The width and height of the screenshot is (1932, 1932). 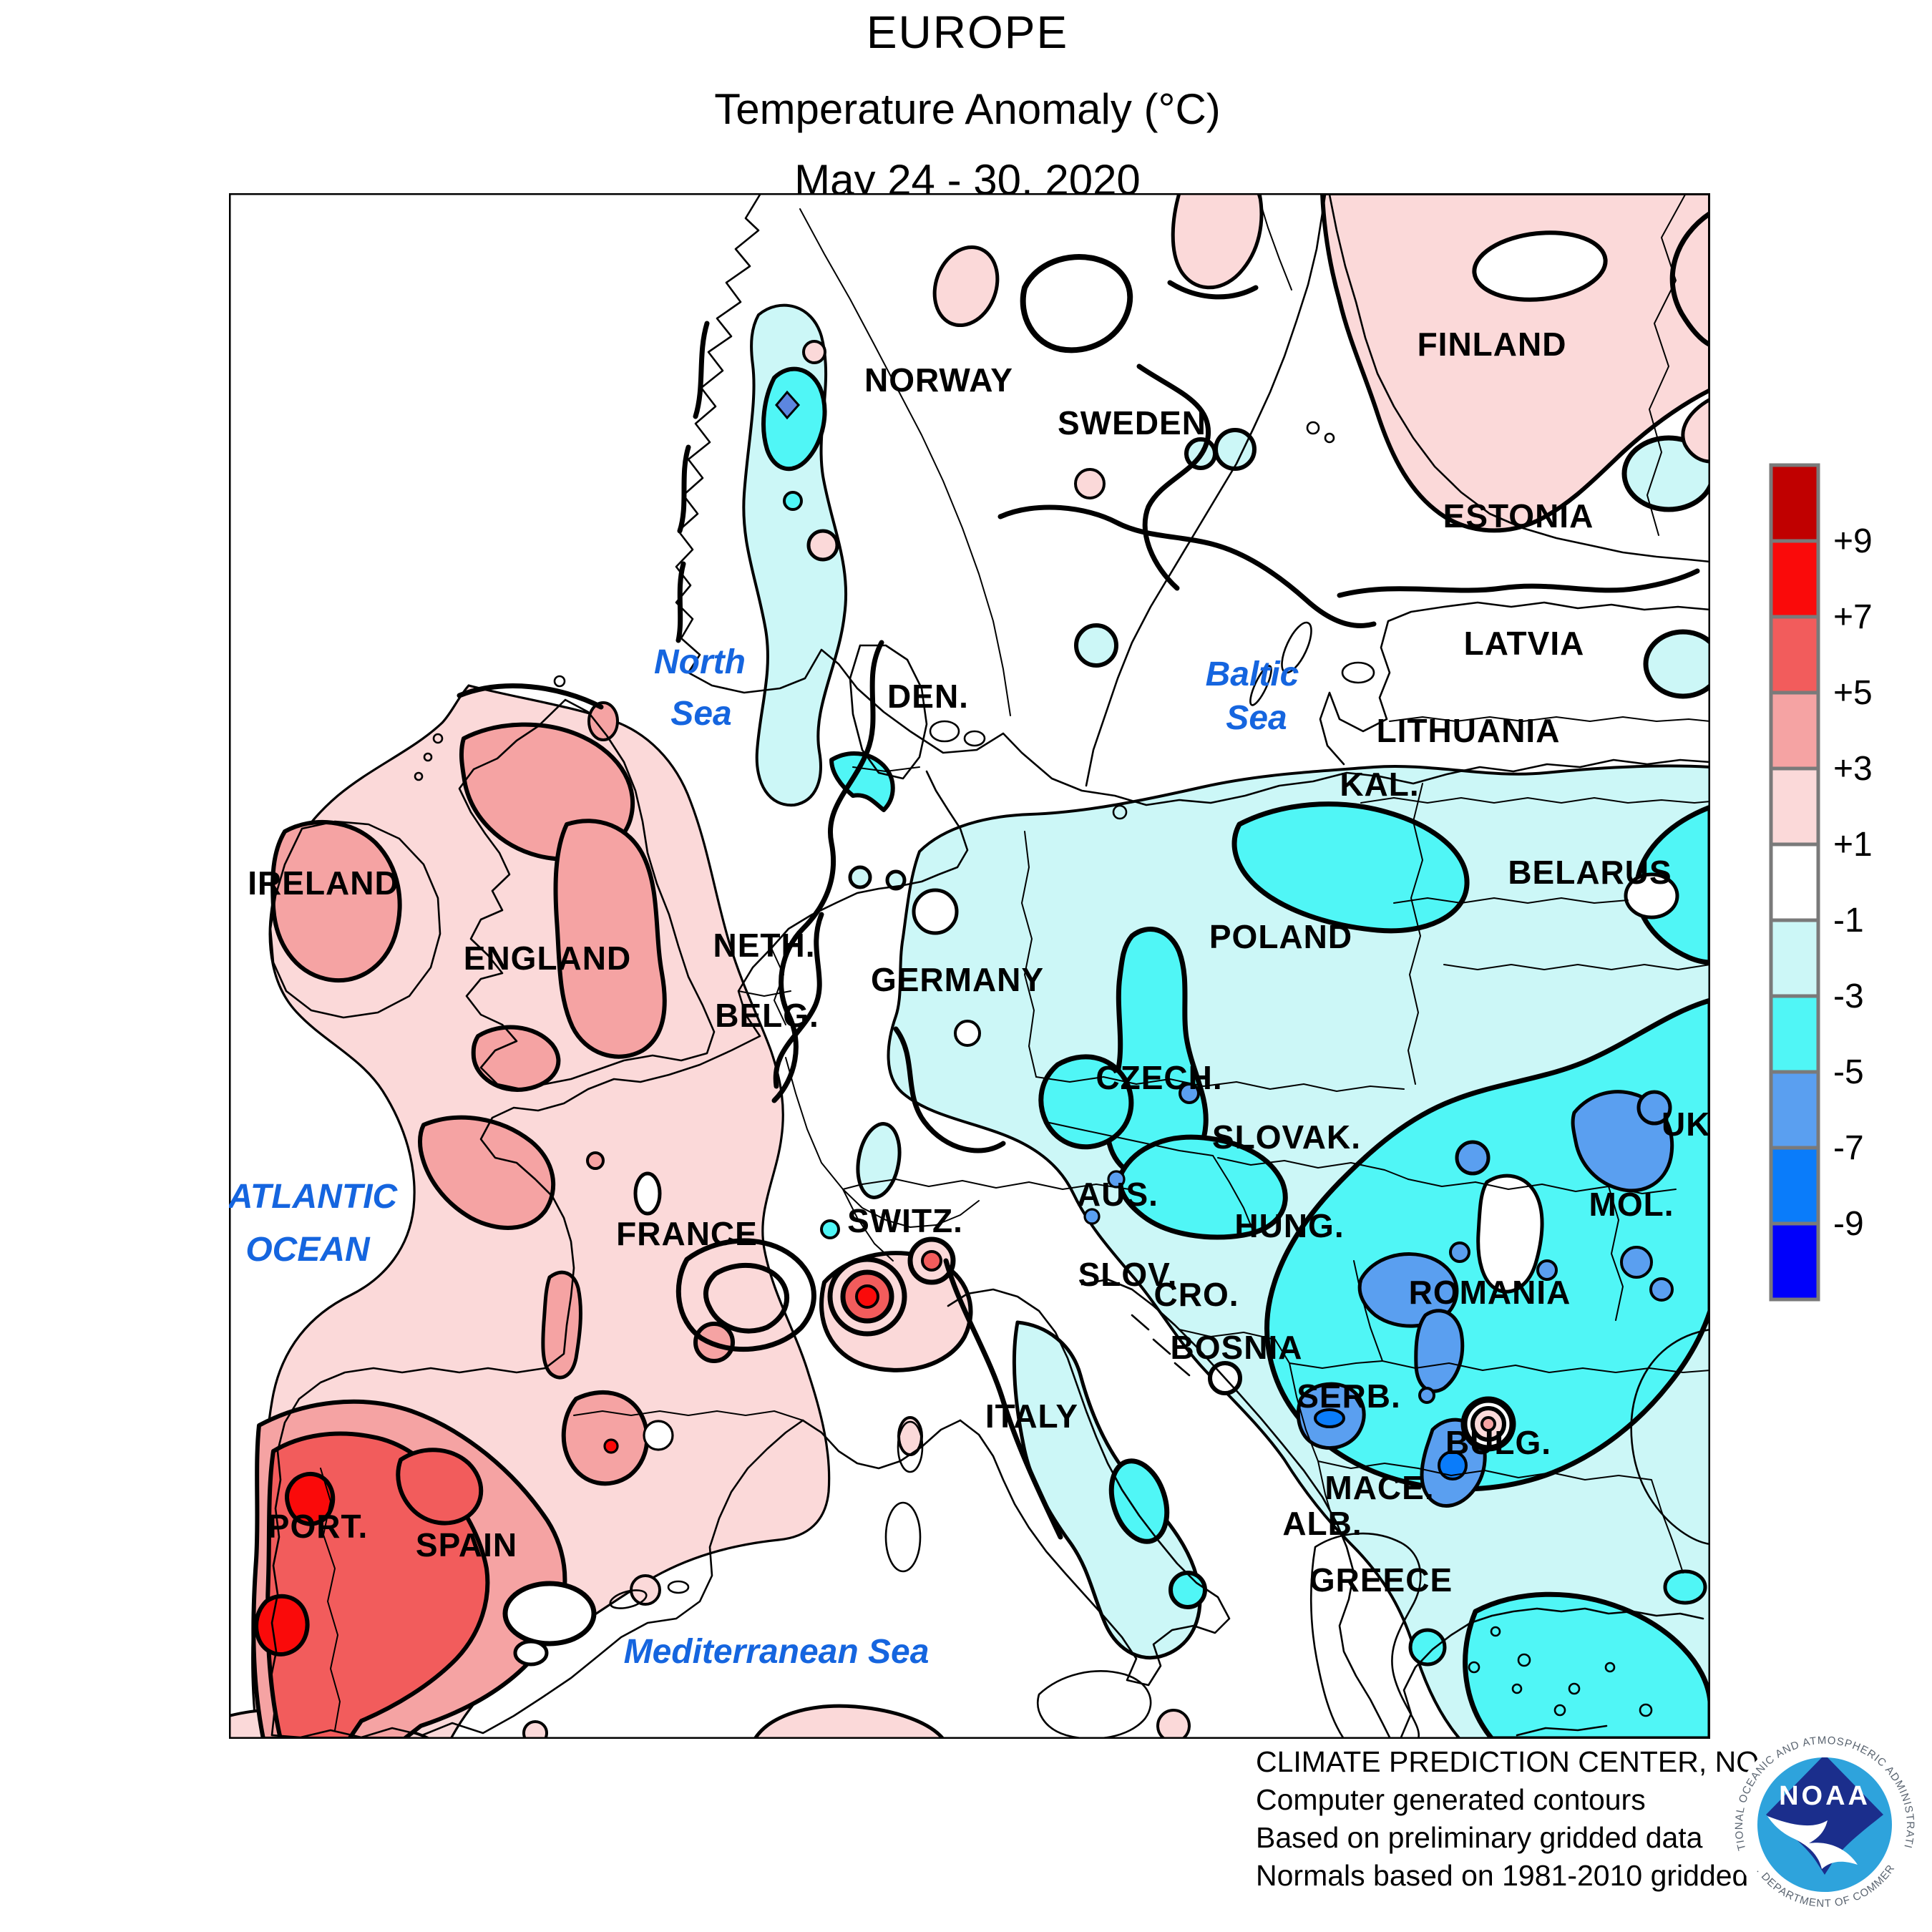 What do you see at coordinates (1848, 996) in the screenshot?
I see `legend-value-m3: -3` at bounding box center [1848, 996].